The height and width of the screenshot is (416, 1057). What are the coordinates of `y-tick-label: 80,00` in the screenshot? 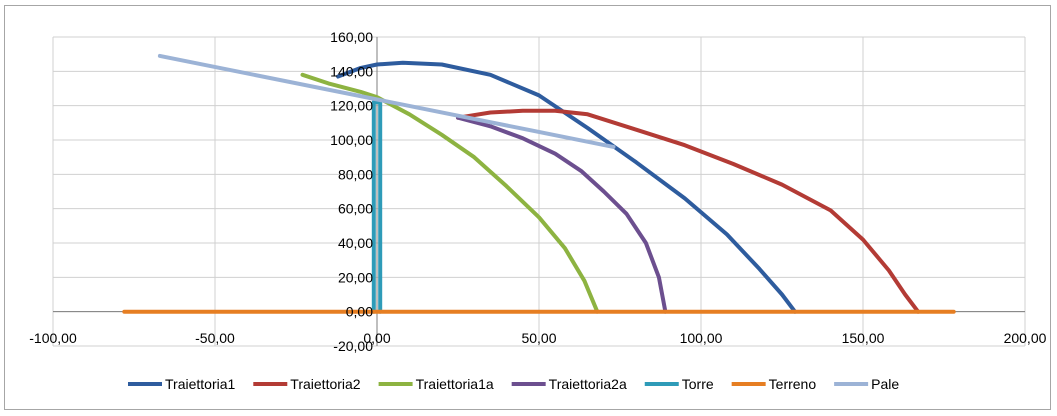 It's located at (355, 174).